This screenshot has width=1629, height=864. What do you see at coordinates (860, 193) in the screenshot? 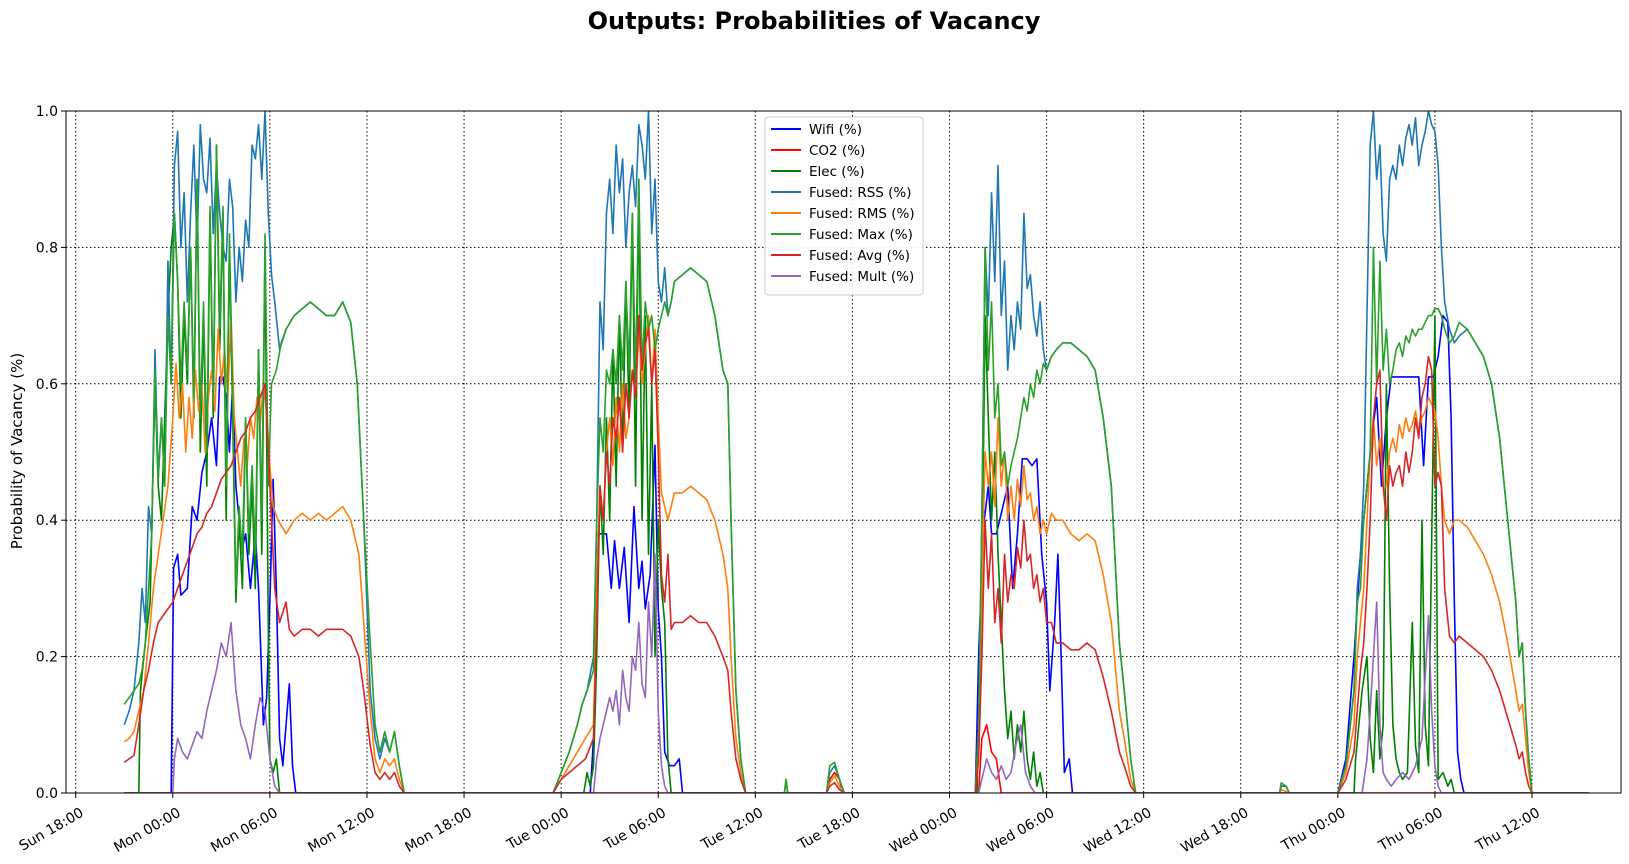
I see `legend-entry: Fused: RSS (%)` at bounding box center [860, 193].